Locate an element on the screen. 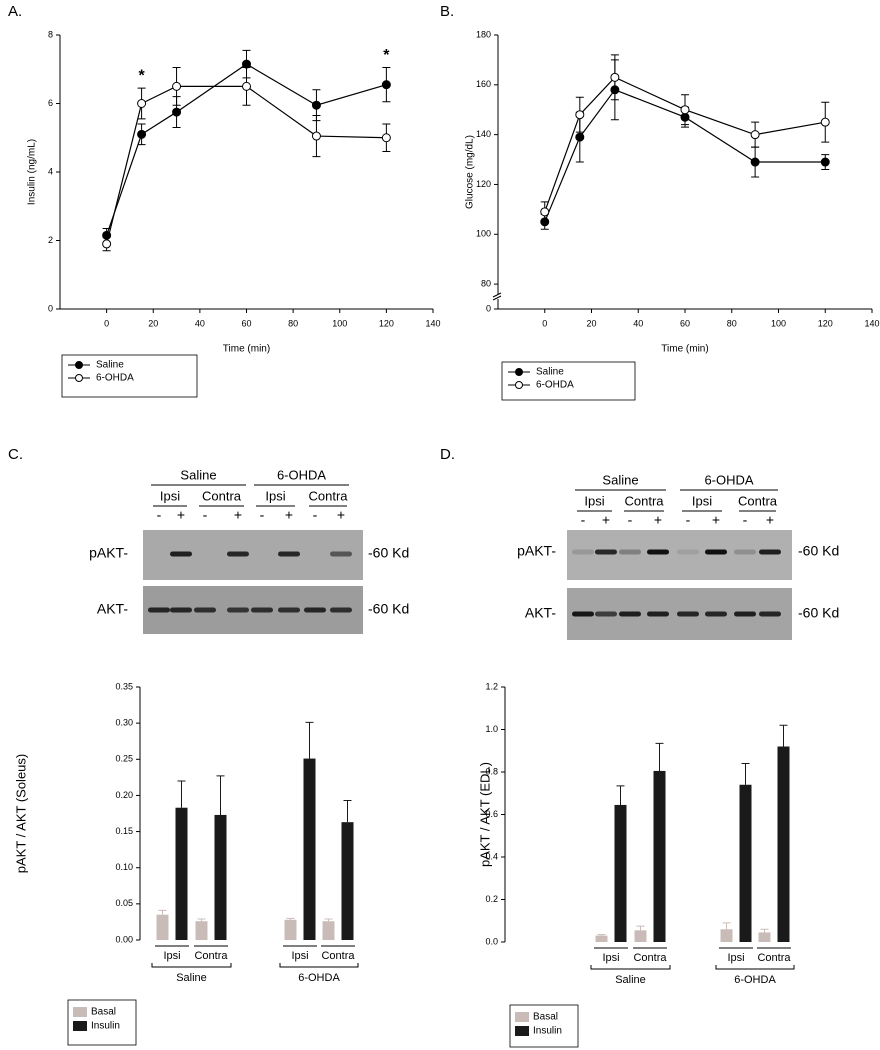 This screenshot has width=880, height=1050. x-tick-label: 140 is located at coordinates (432, 323).